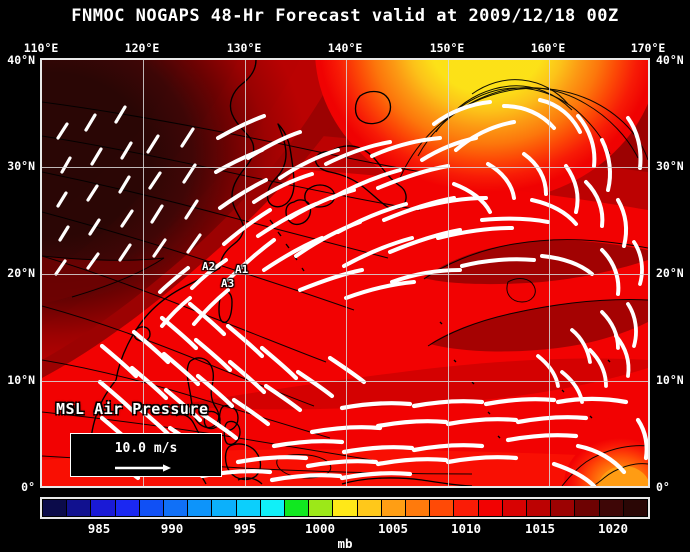  Describe the element at coordinates (172, 528) in the screenshot. I see `colorbar-label-990: 990` at that location.